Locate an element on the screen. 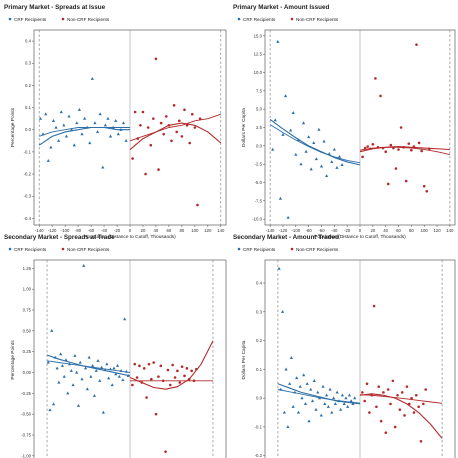 Image resolution: width=458 pixels, height=458 pixels. y-axis-label: Percentage Points is located at coordinates (13, 127).